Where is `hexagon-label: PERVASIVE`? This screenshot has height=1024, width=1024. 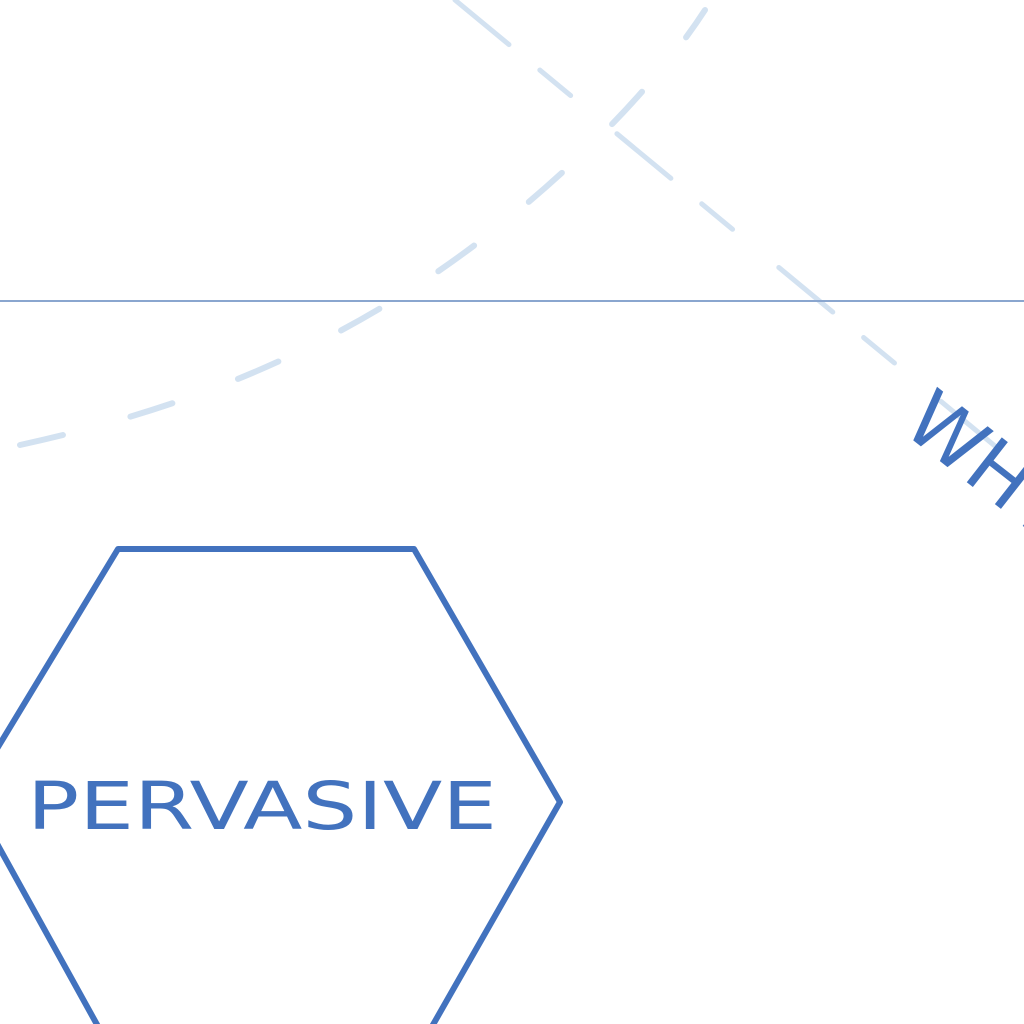 hexagon-label: PERVASIVE is located at coordinates (262, 806).